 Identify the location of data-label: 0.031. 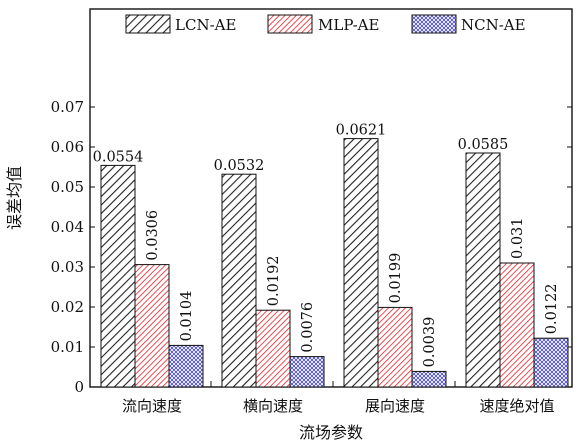
(518, 238).